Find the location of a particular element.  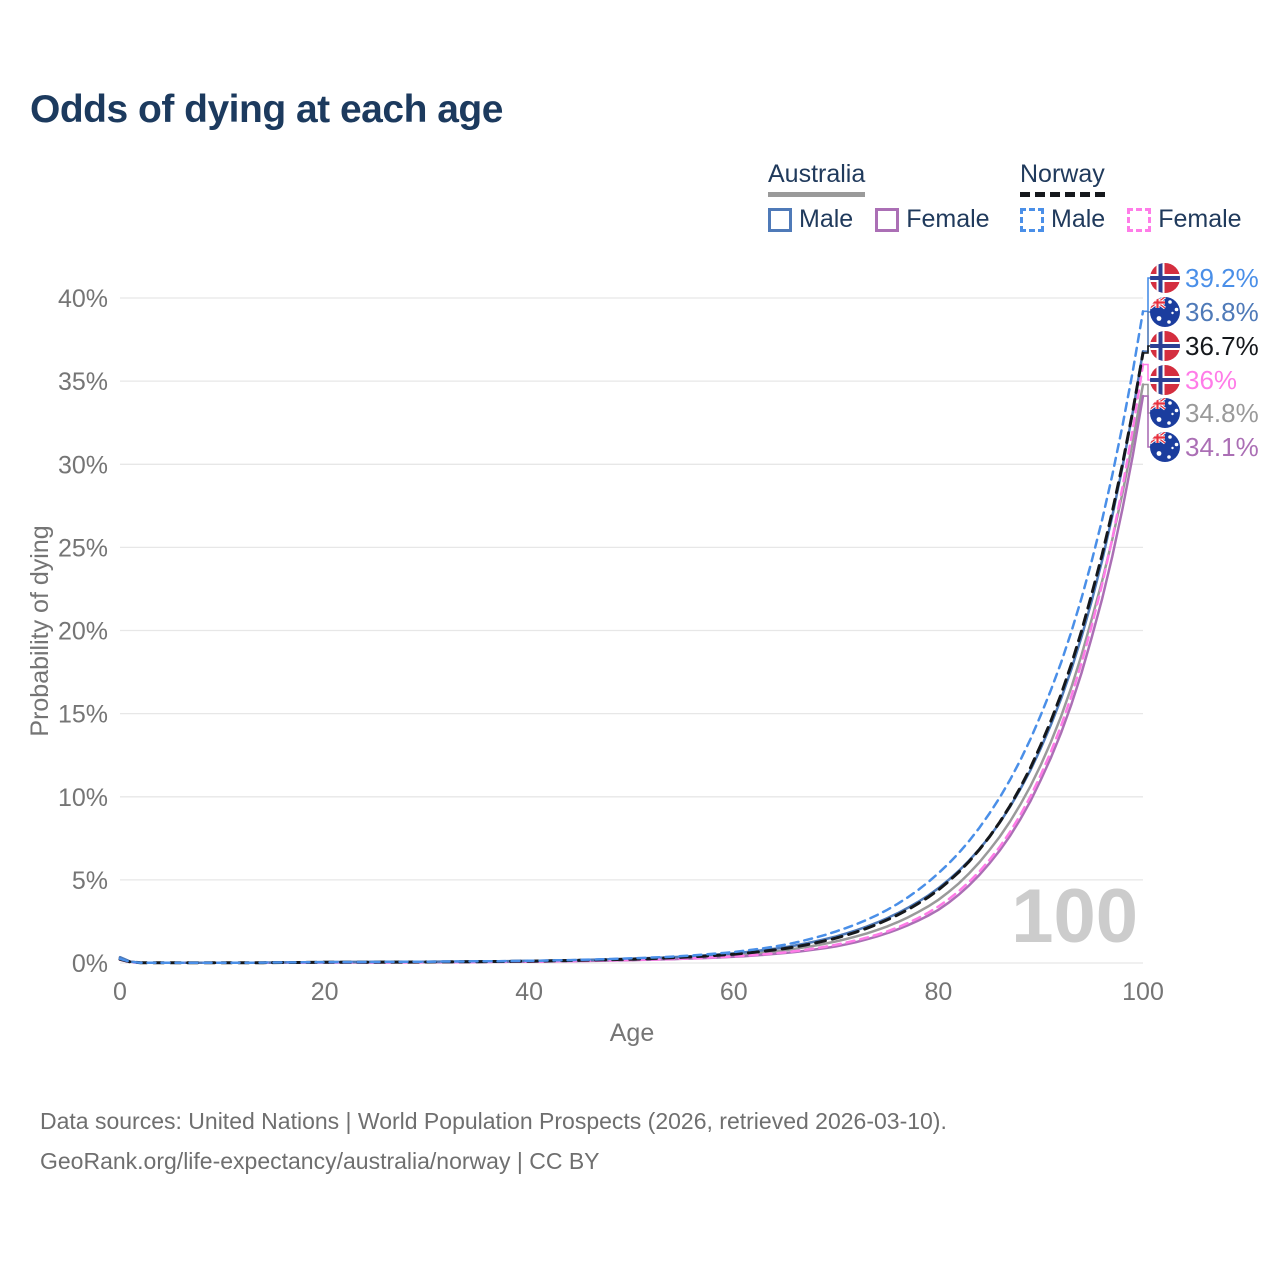

legend: Australia Male Female Norway Male Female is located at coordinates (640, 200).